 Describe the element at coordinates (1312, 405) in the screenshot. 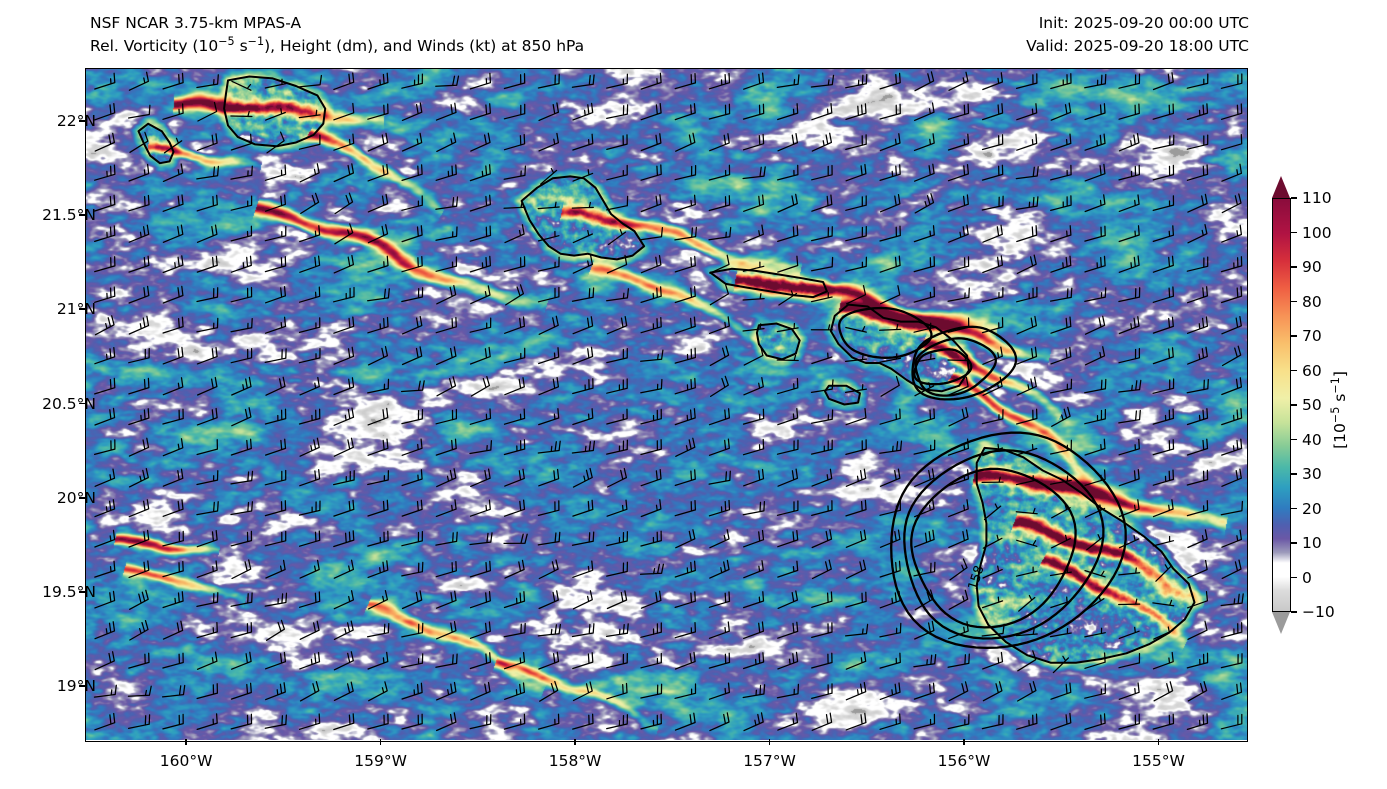

I see `colorbar-tick-label: 50` at that location.